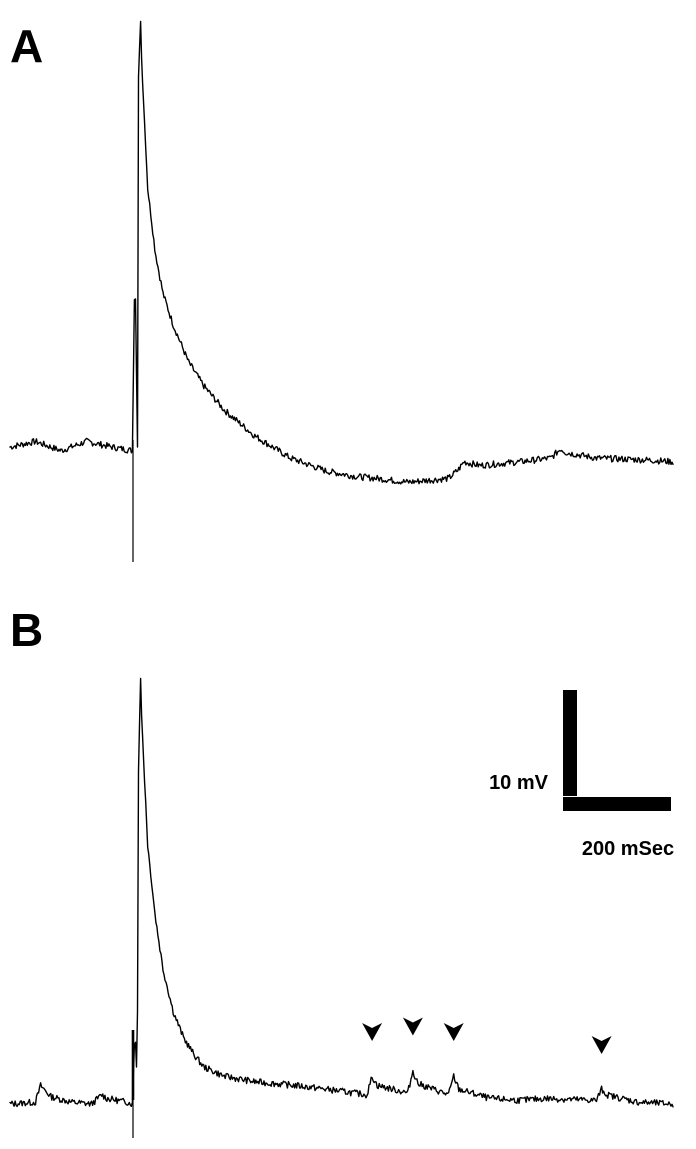  What do you see at coordinates (26, 46) in the screenshot?
I see `panel-label-a: A` at bounding box center [26, 46].